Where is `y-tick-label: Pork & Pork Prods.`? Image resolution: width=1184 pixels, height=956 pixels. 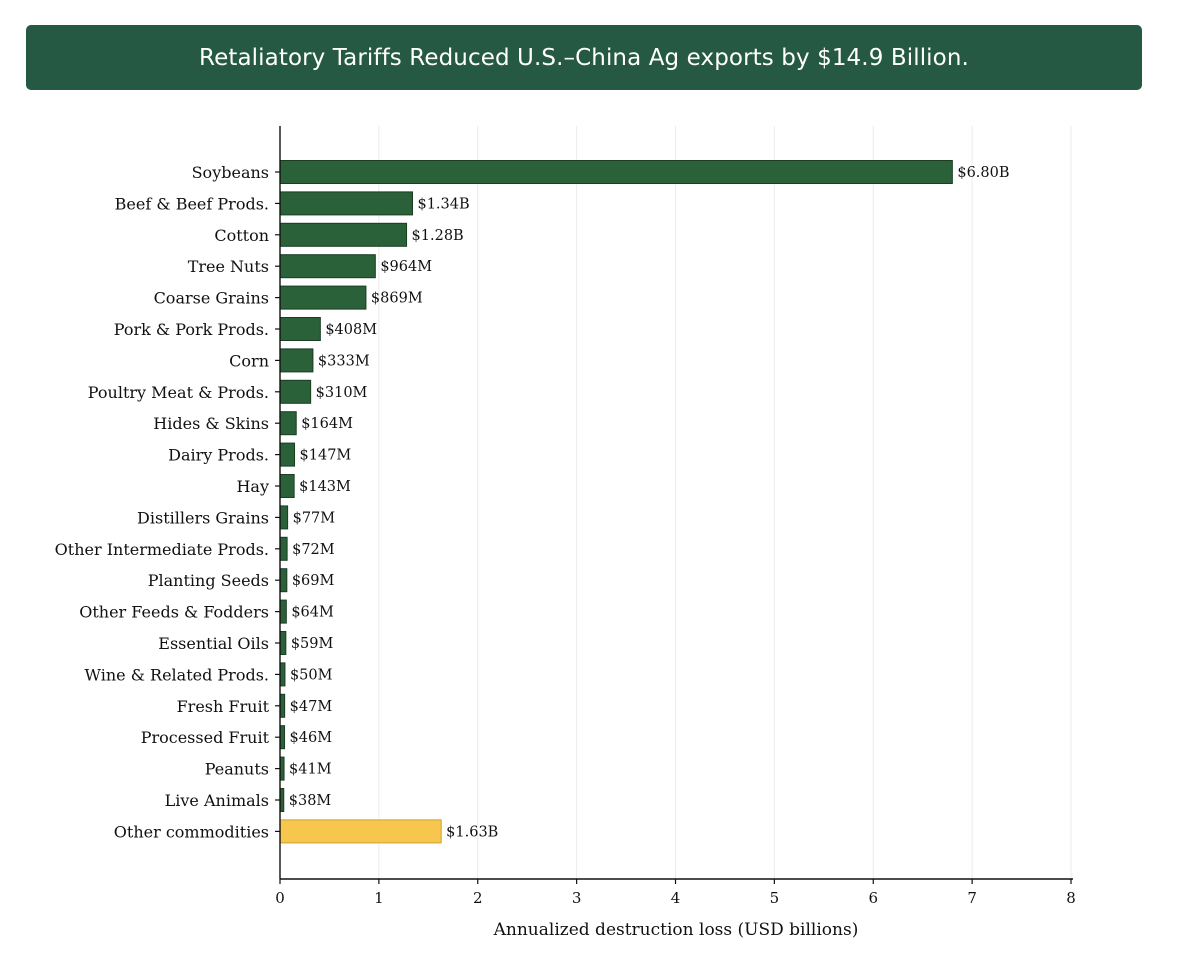 y-tick-label: Pork & Pork Prods. is located at coordinates (191, 329).